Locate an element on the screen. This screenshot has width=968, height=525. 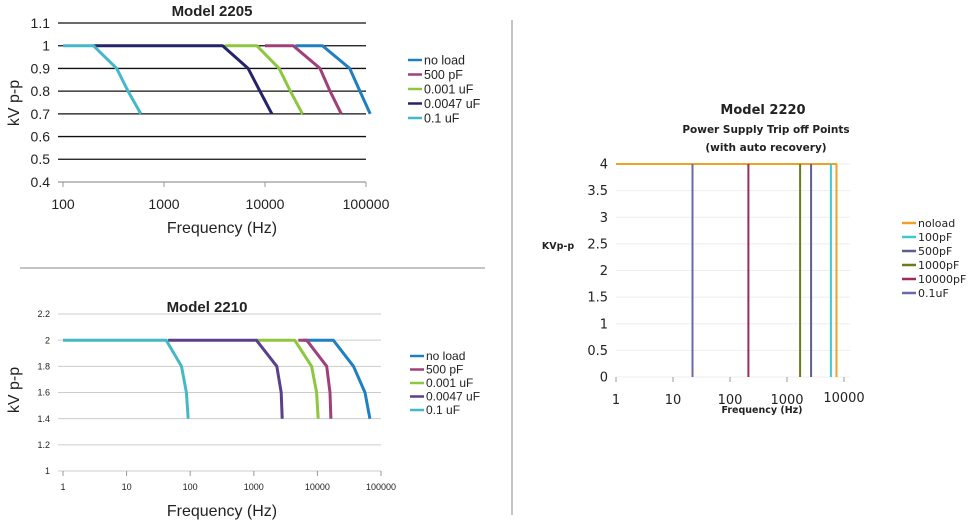
y-tick-label: 0.8 is located at coordinates (41, 91).